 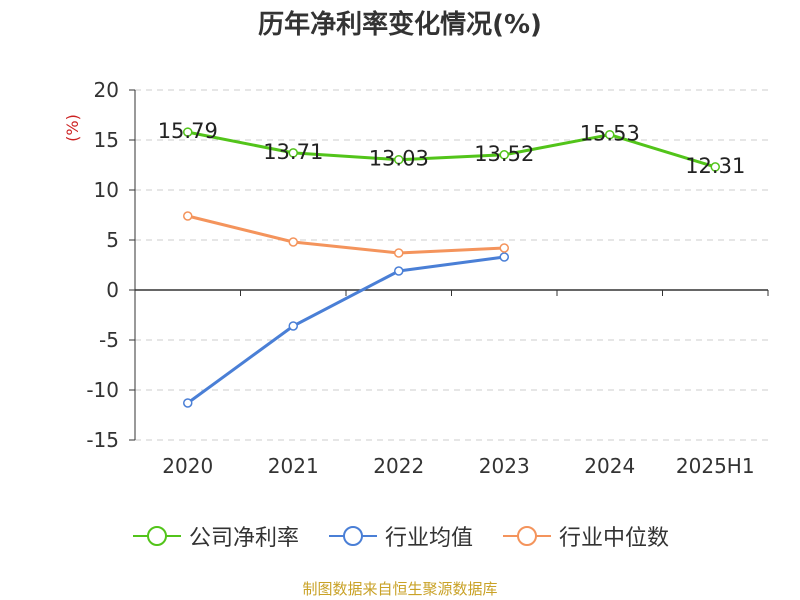 What do you see at coordinates (102, 390) in the screenshot?
I see `y-tick-label: -10` at bounding box center [102, 390].